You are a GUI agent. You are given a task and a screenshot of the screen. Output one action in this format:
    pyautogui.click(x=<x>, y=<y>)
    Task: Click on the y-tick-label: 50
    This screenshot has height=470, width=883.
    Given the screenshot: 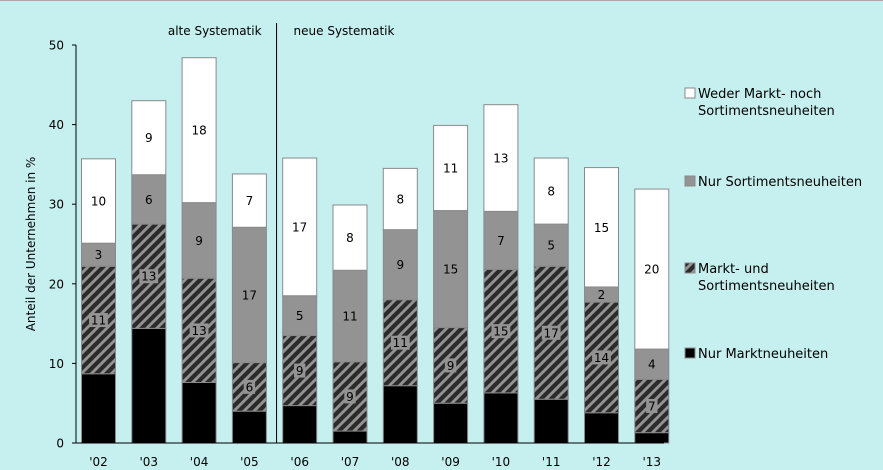 What is the action you would take?
    pyautogui.click(x=56, y=46)
    